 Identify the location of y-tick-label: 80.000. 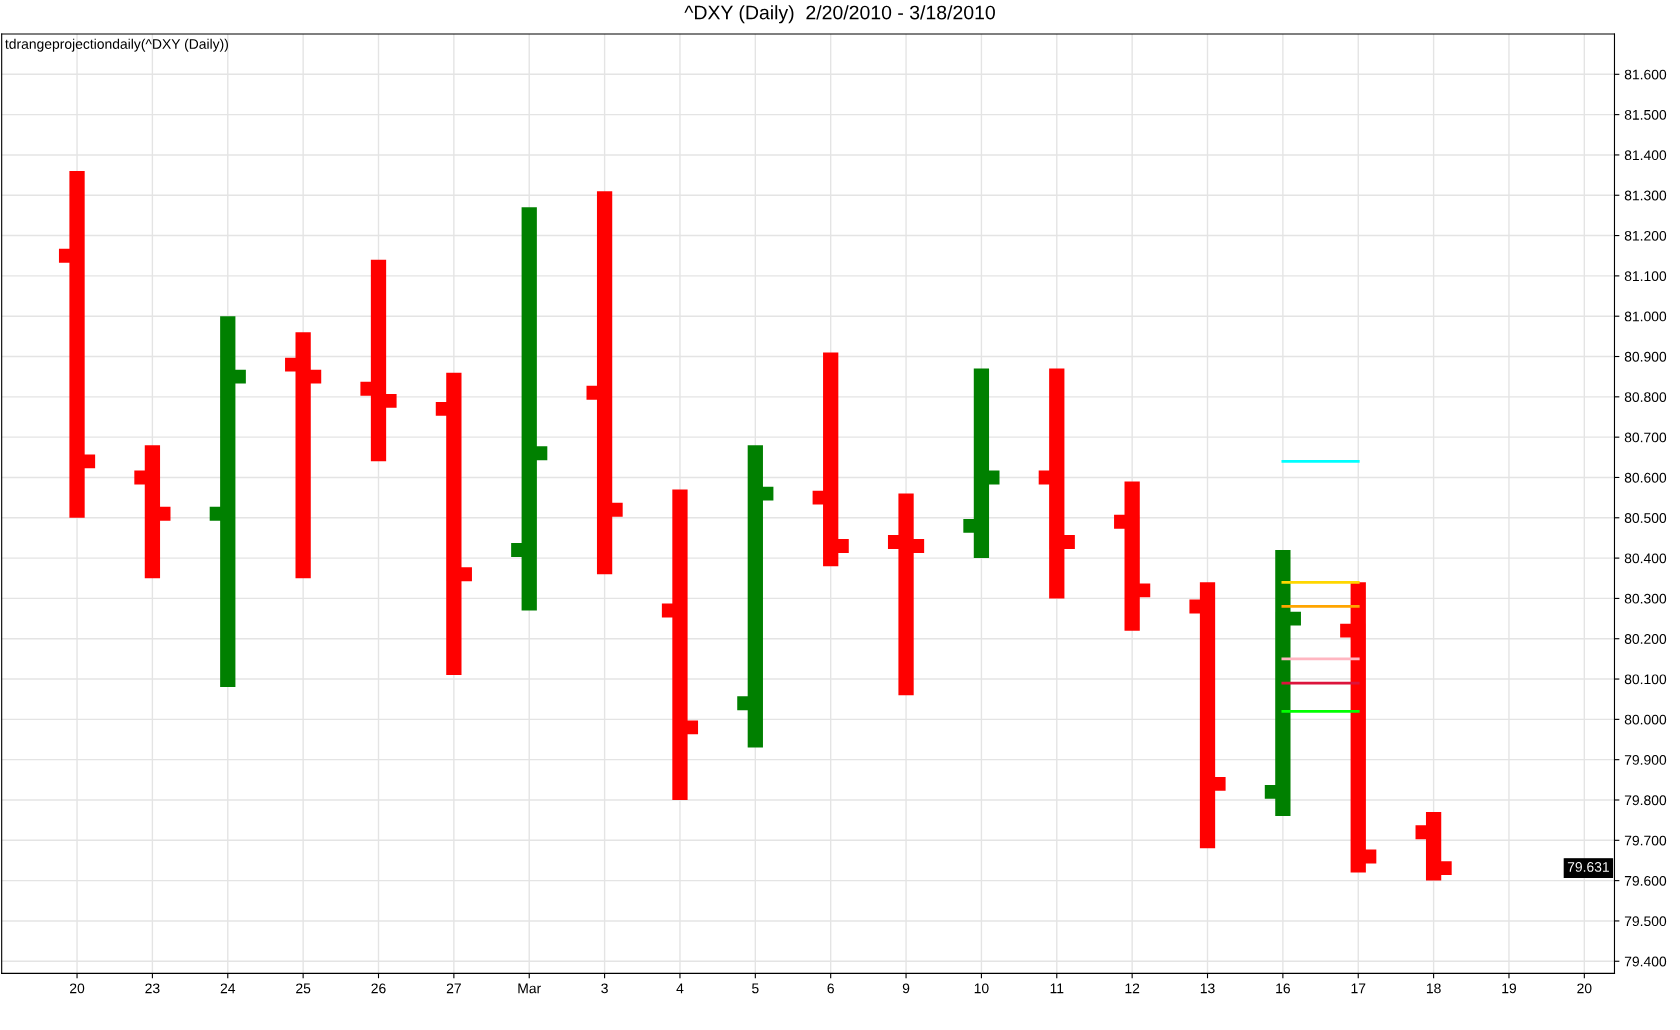
(1645, 719).